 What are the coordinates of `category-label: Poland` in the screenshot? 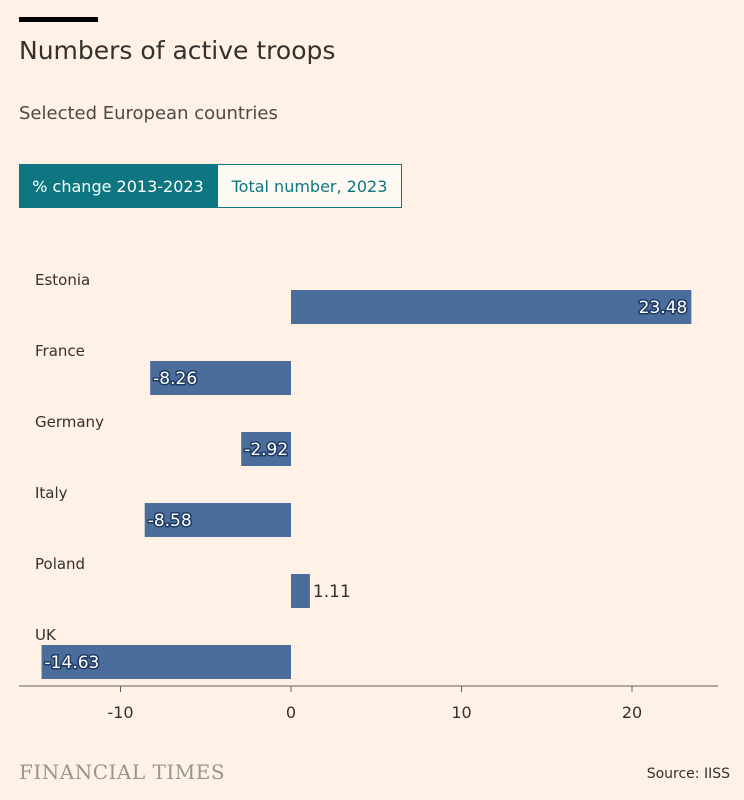 It's located at (60, 564).